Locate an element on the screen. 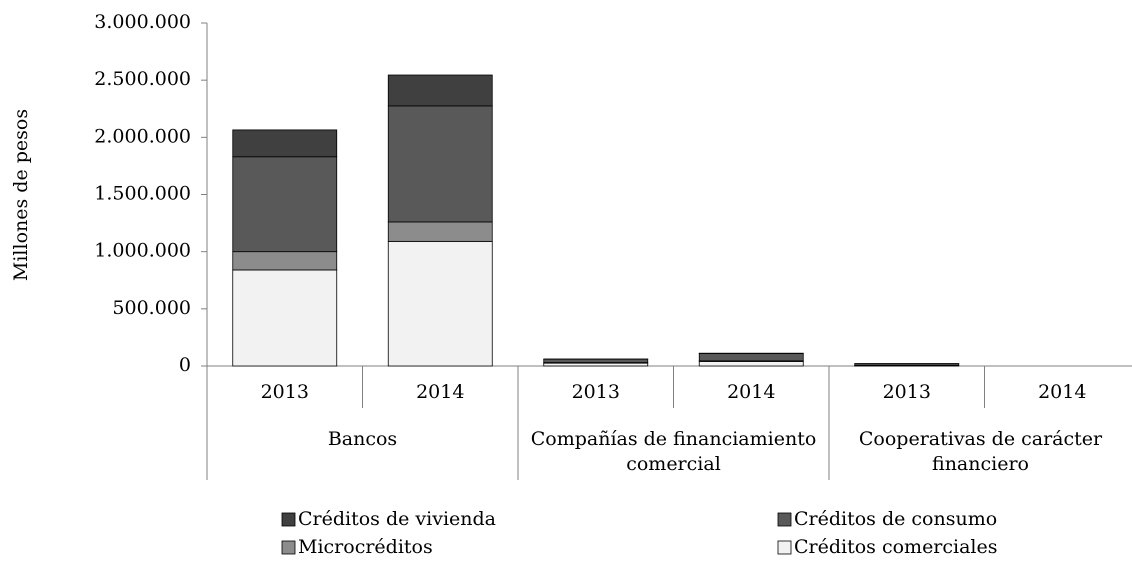  legend-label: Créditos de vivienda is located at coordinates (397, 519).